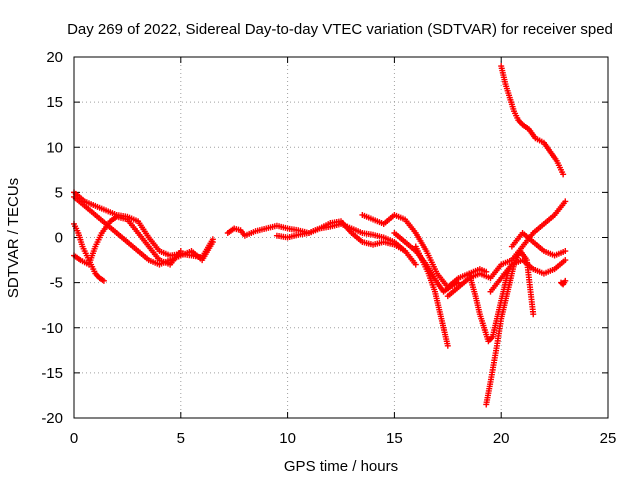 The width and height of the screenshot is (640, 480). Describe the element at coordinates (287, 438) in the screenshot. I see `x-tick-label: 10` at that location.